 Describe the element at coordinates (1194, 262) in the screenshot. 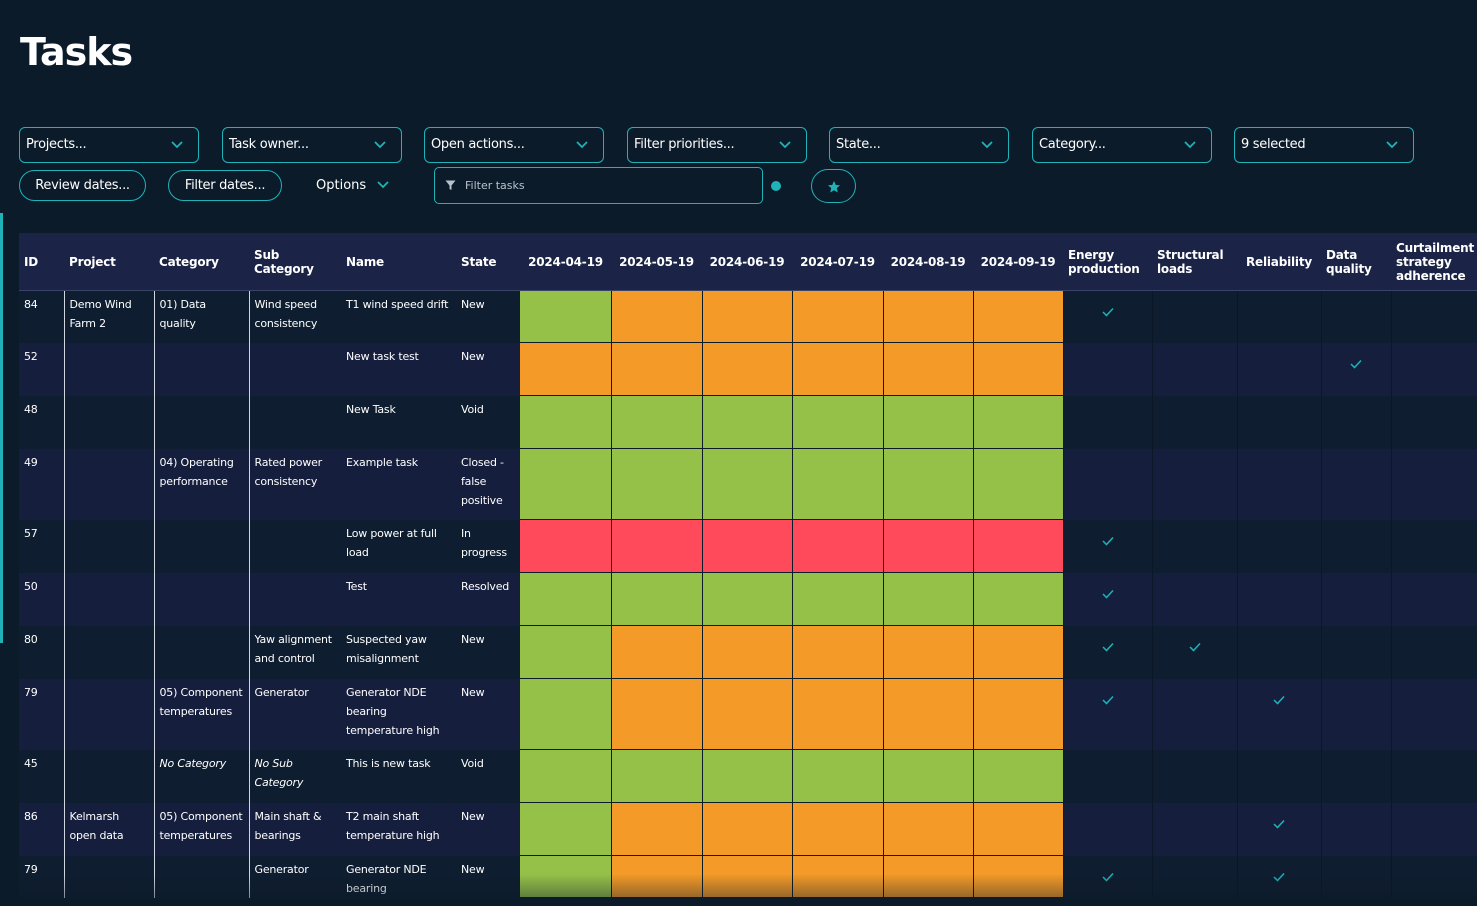

I see `column-header-structural-loads: Structural loads` at that location.